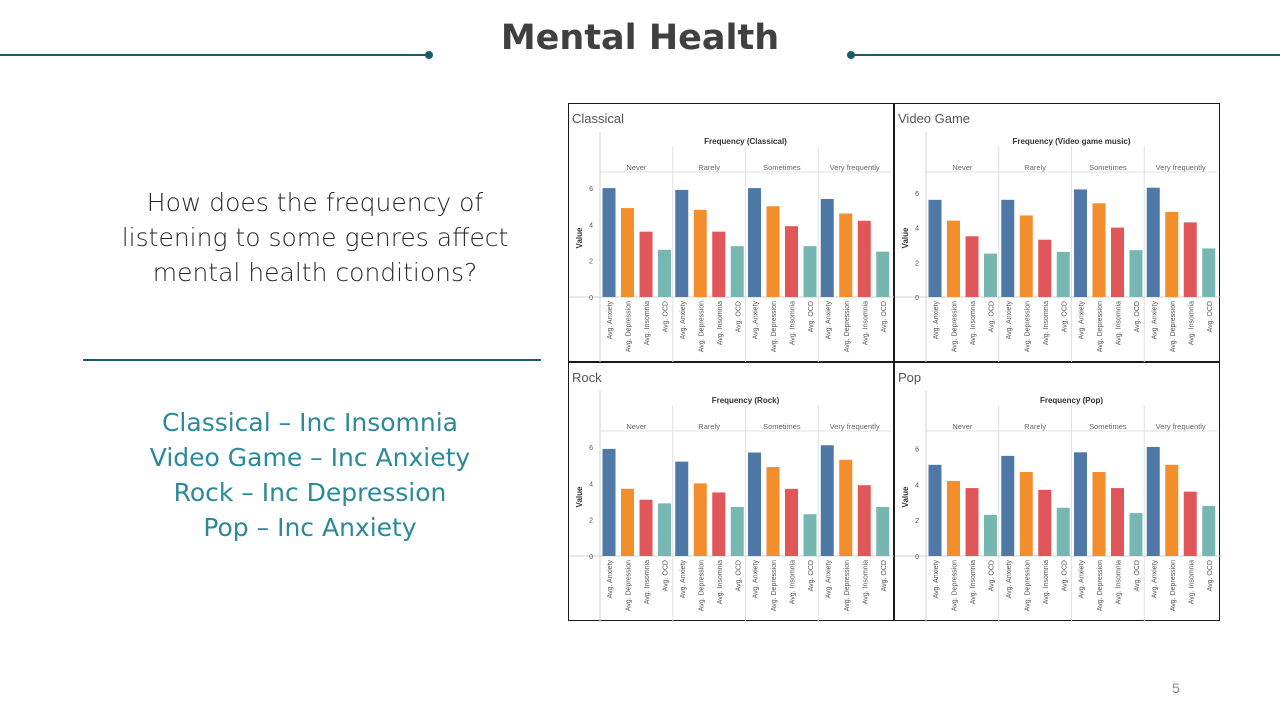 This screenshot has height=720, width=1280. Describe the element at coordinates (310, 527) in the screenshot. I see `finding-pop: Pop – Inc Anxiety` at that location.